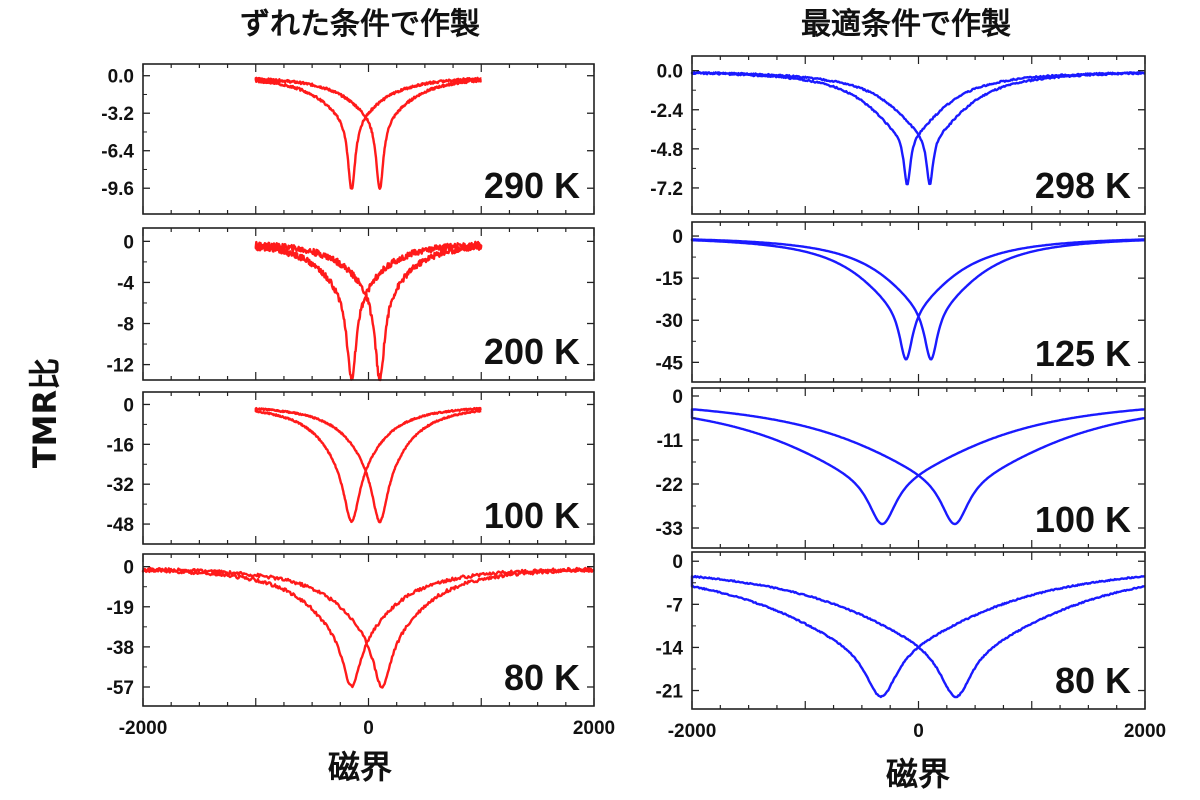 This screenshot has height=800, width=1200. I want to click on y-tick-label: -8, so click(125, 325).